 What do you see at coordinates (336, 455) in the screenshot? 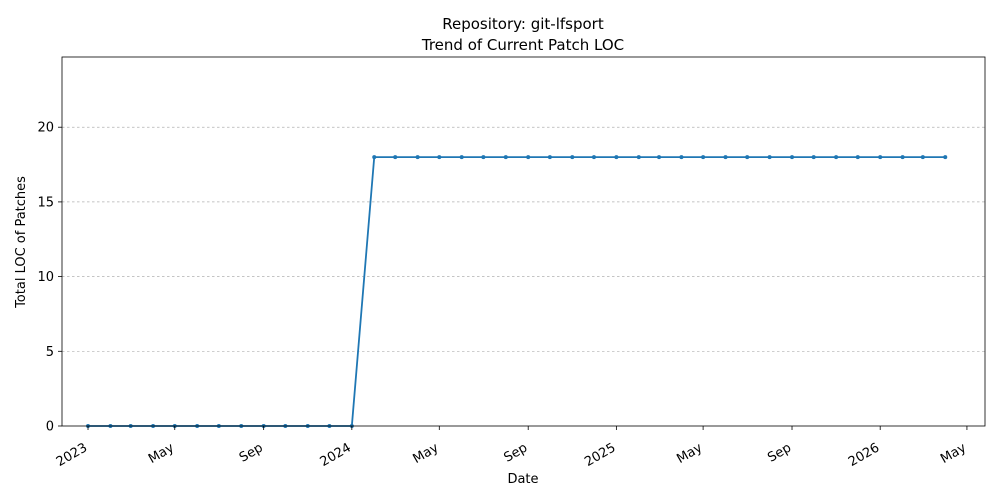
I see `x-tick-label: 2024` at bounding box center [336, 455].